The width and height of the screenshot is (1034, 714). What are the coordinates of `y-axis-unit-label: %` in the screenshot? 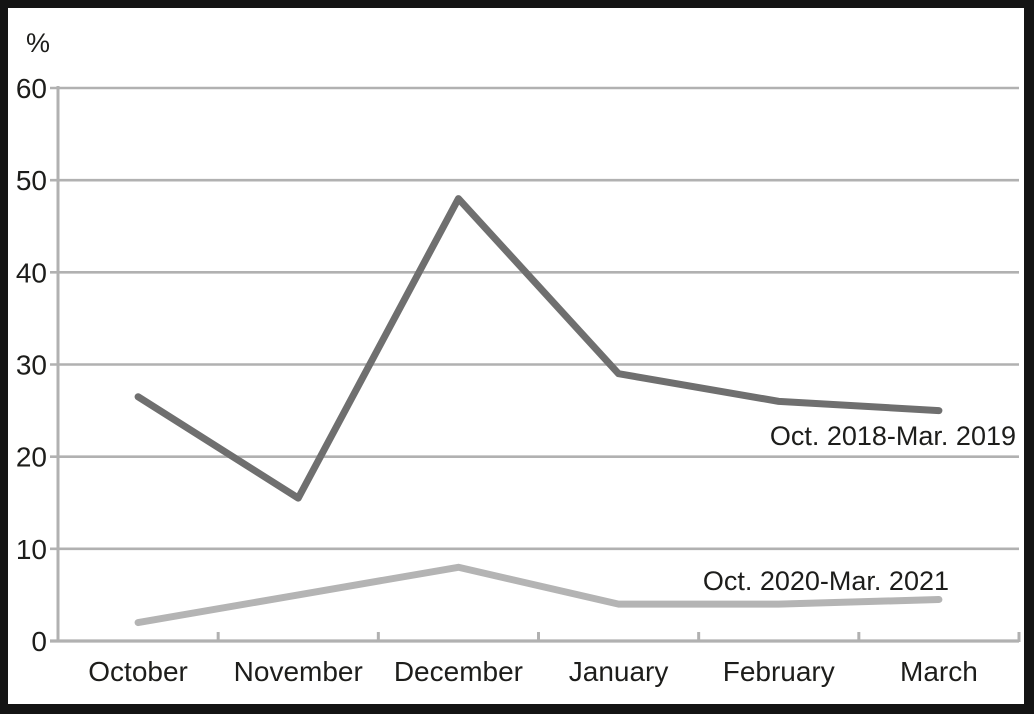 It's located at (38, 43).